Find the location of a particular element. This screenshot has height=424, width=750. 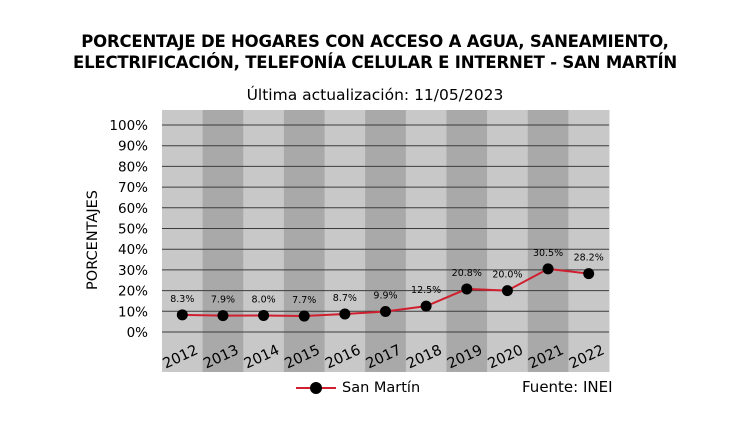

y-tick-label: 50% is located at coordinates (133, 230).